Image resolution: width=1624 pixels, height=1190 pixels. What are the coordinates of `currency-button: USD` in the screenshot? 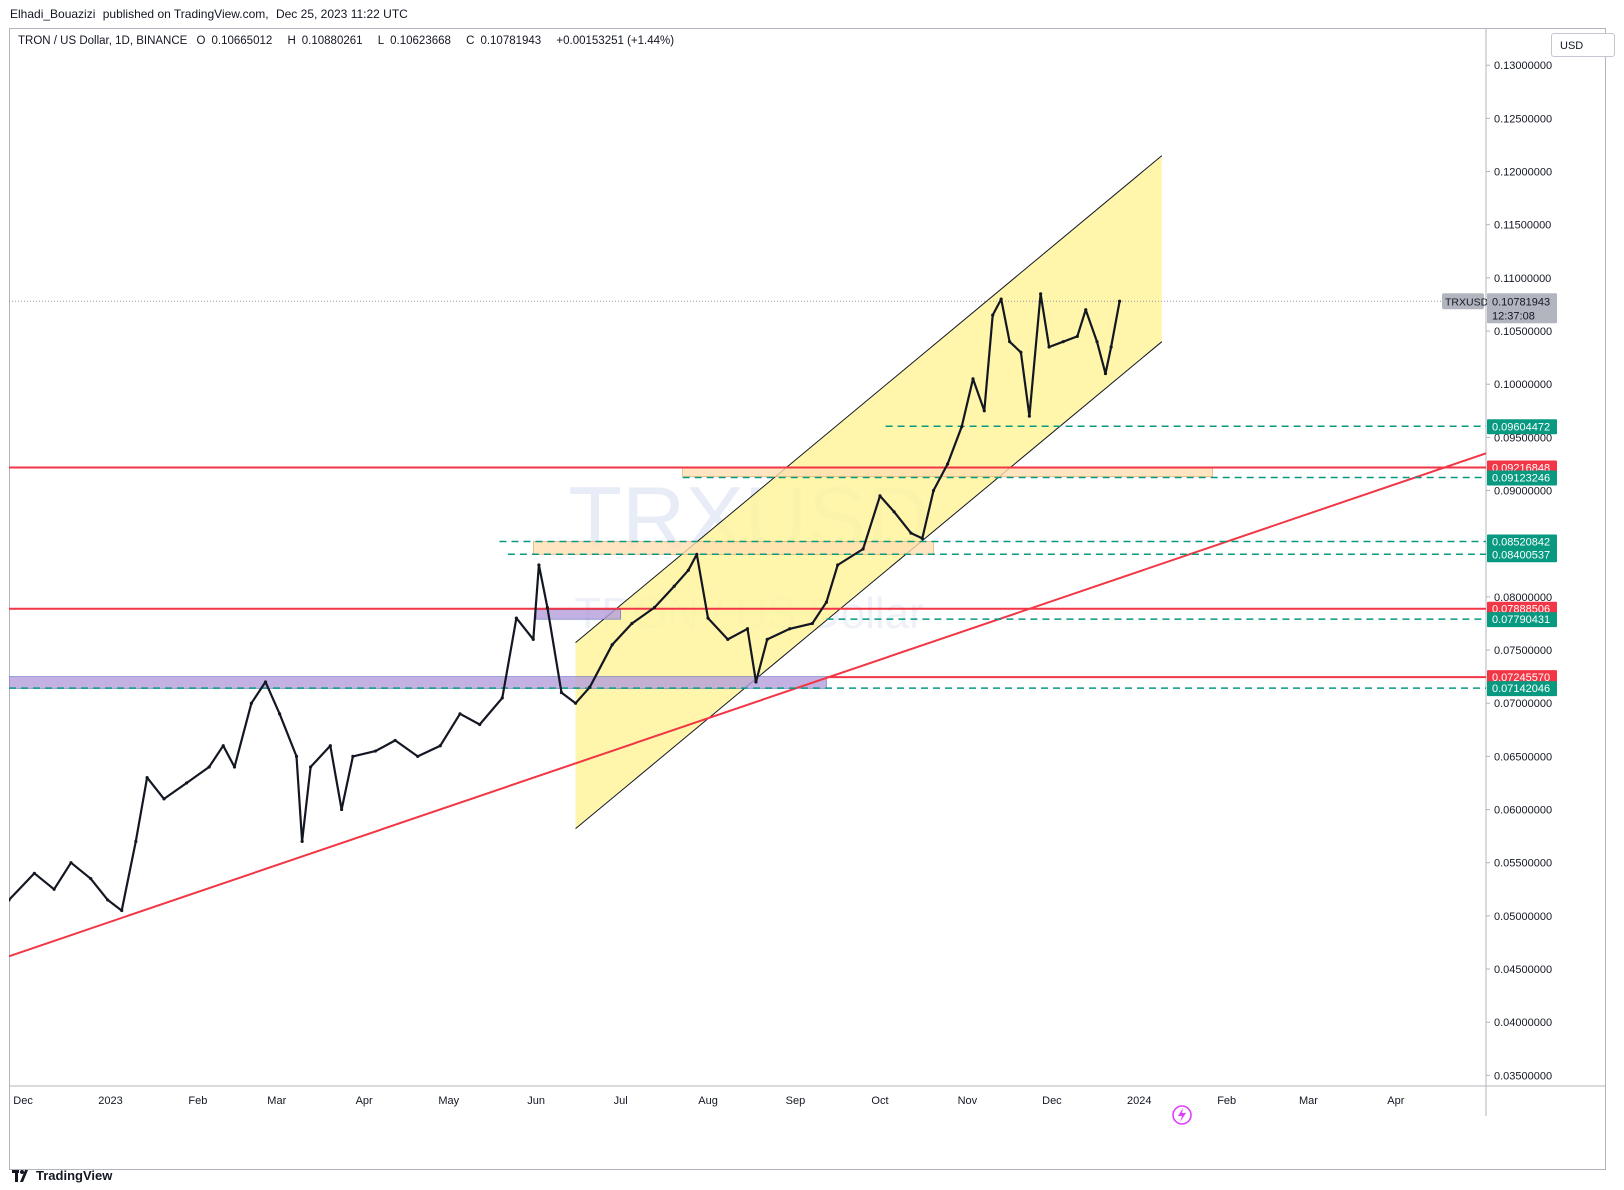 It's located at (1583, 45).